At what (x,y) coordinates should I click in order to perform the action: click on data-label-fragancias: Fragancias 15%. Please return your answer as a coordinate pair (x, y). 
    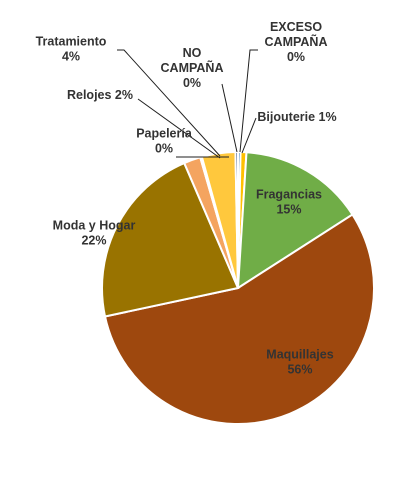
    Looking at the image, I should click on (289, 202).